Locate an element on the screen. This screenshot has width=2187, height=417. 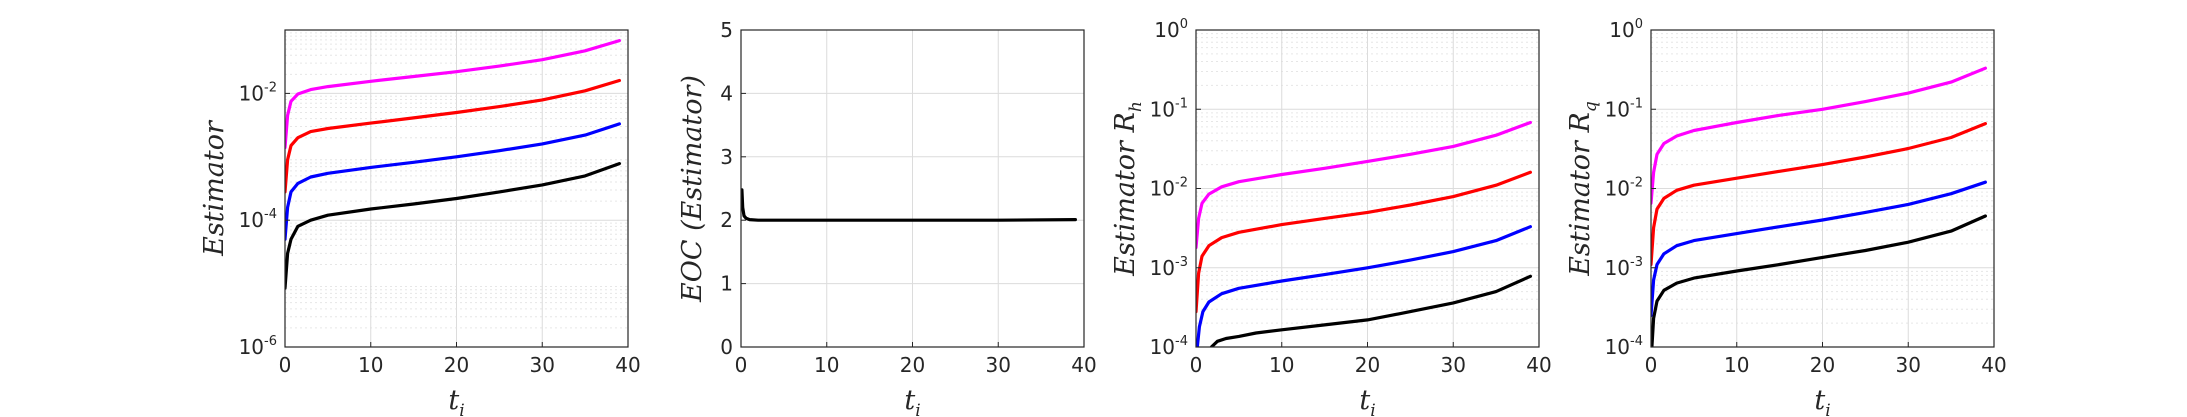
y-tick-label: 2 is located at coordinates (726, 220).